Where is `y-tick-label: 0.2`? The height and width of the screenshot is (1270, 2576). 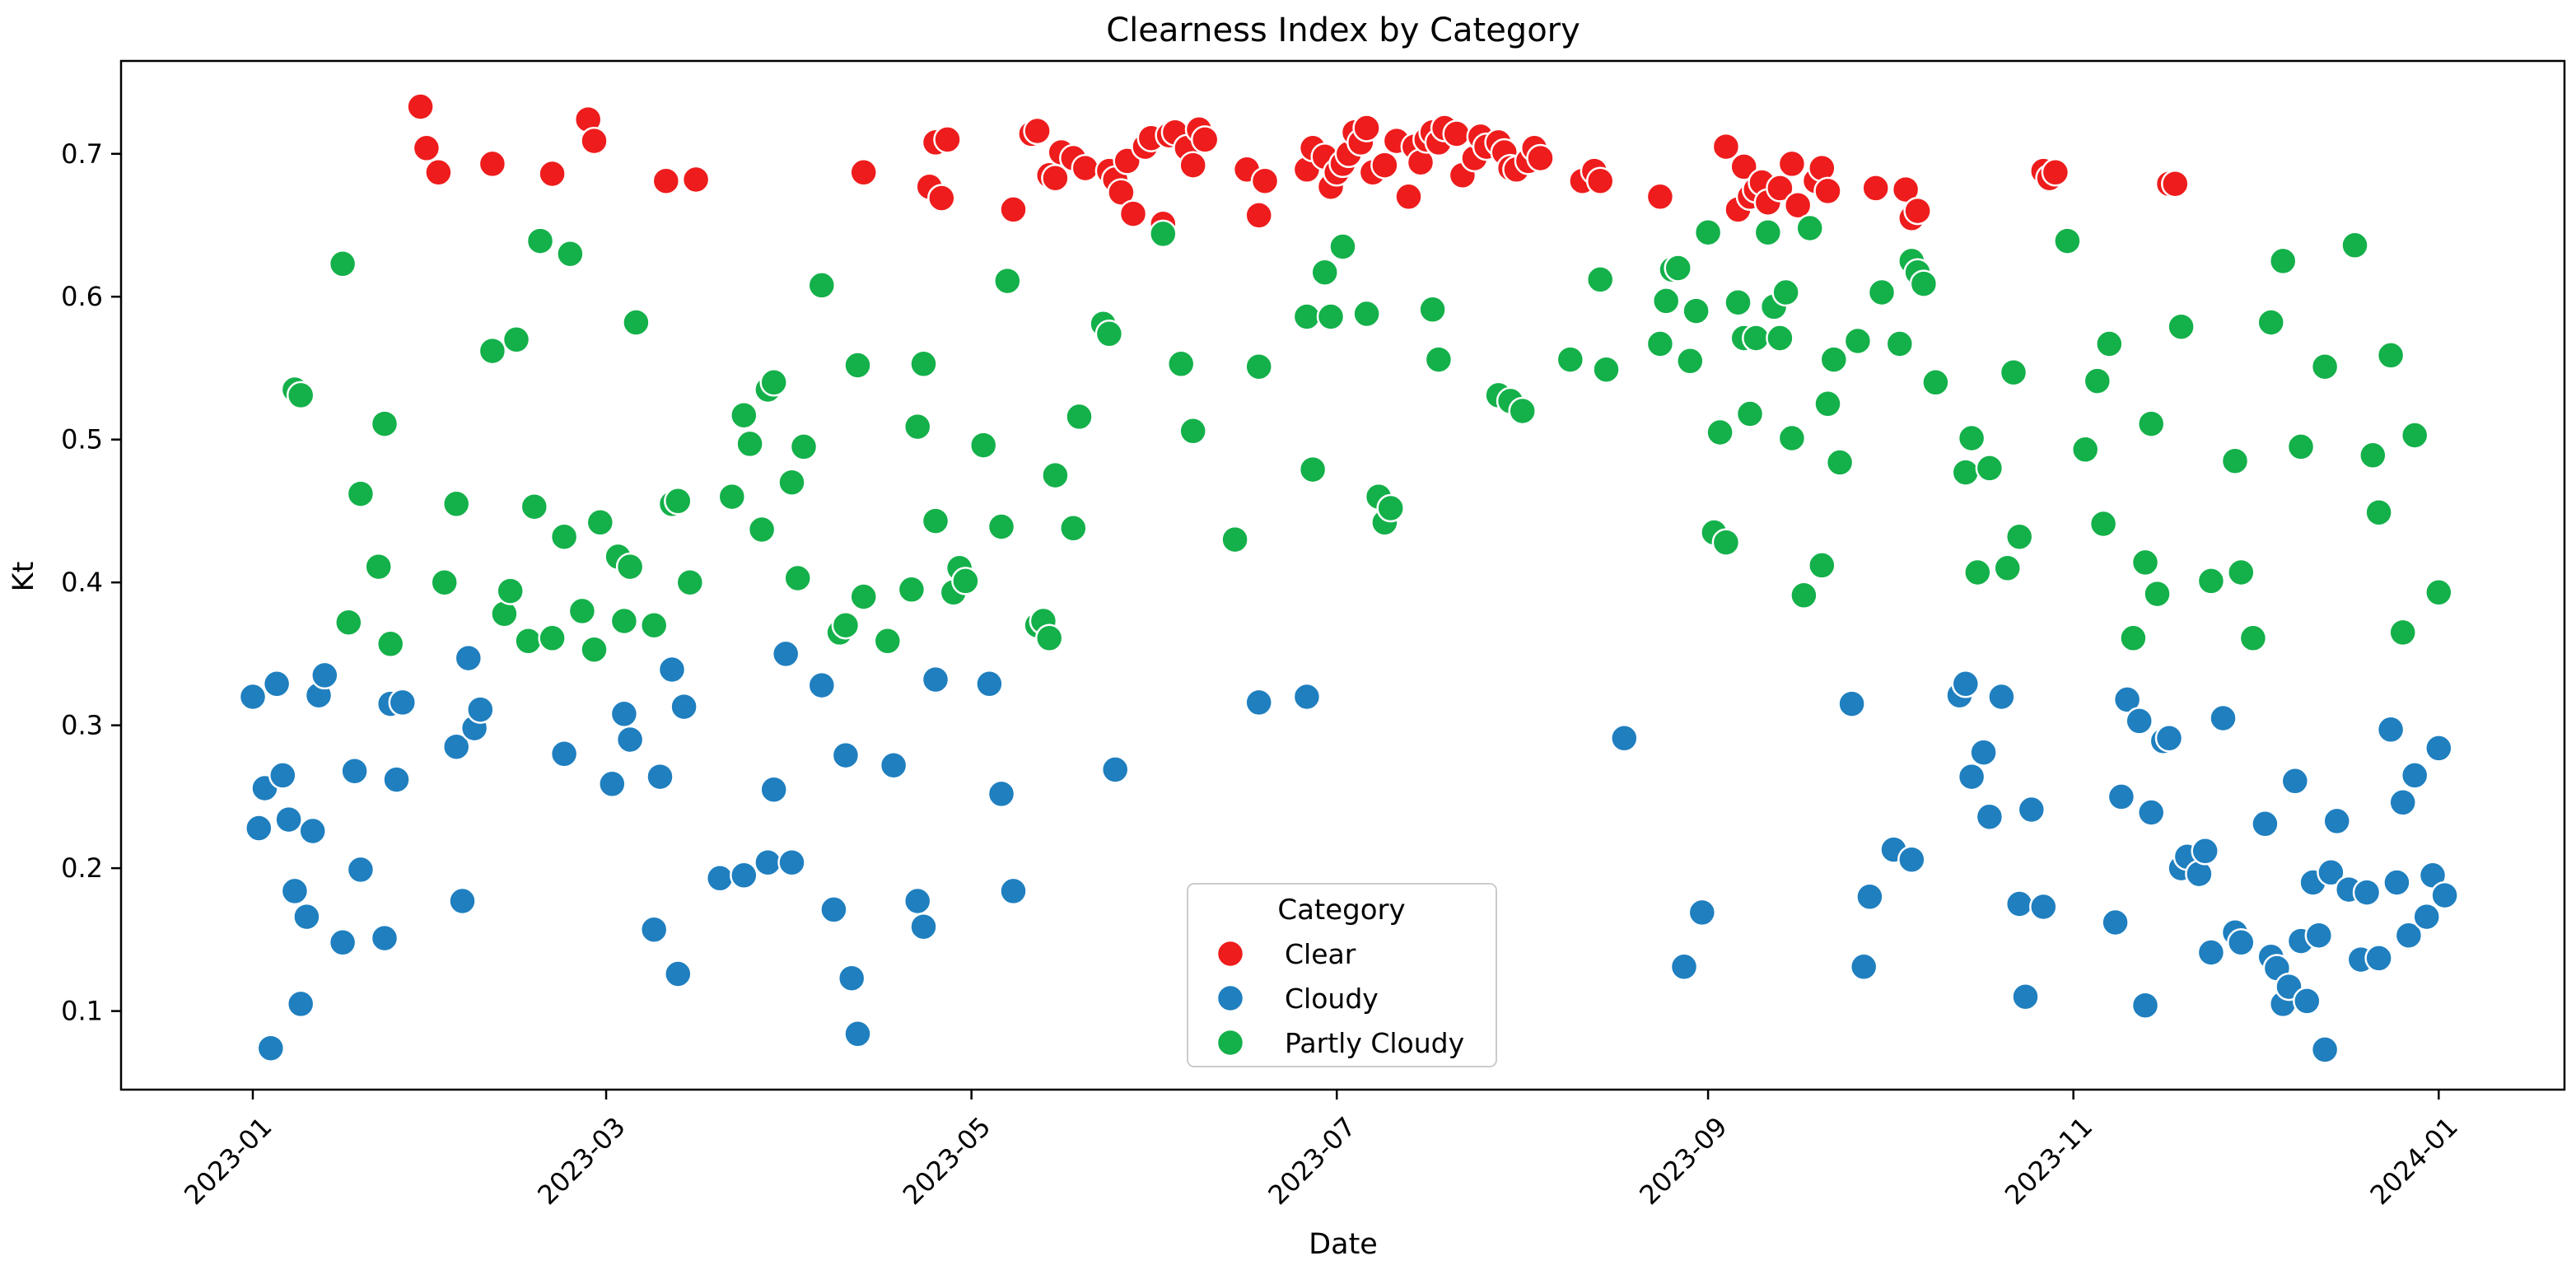
y-tick-label: 0.2 is located at coordinates (82, 868).